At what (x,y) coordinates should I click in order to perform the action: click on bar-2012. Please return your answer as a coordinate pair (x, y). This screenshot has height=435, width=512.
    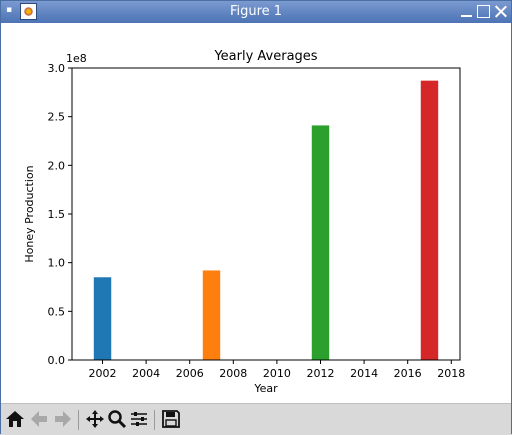
    Looking at the image, I should click on (320, 242).